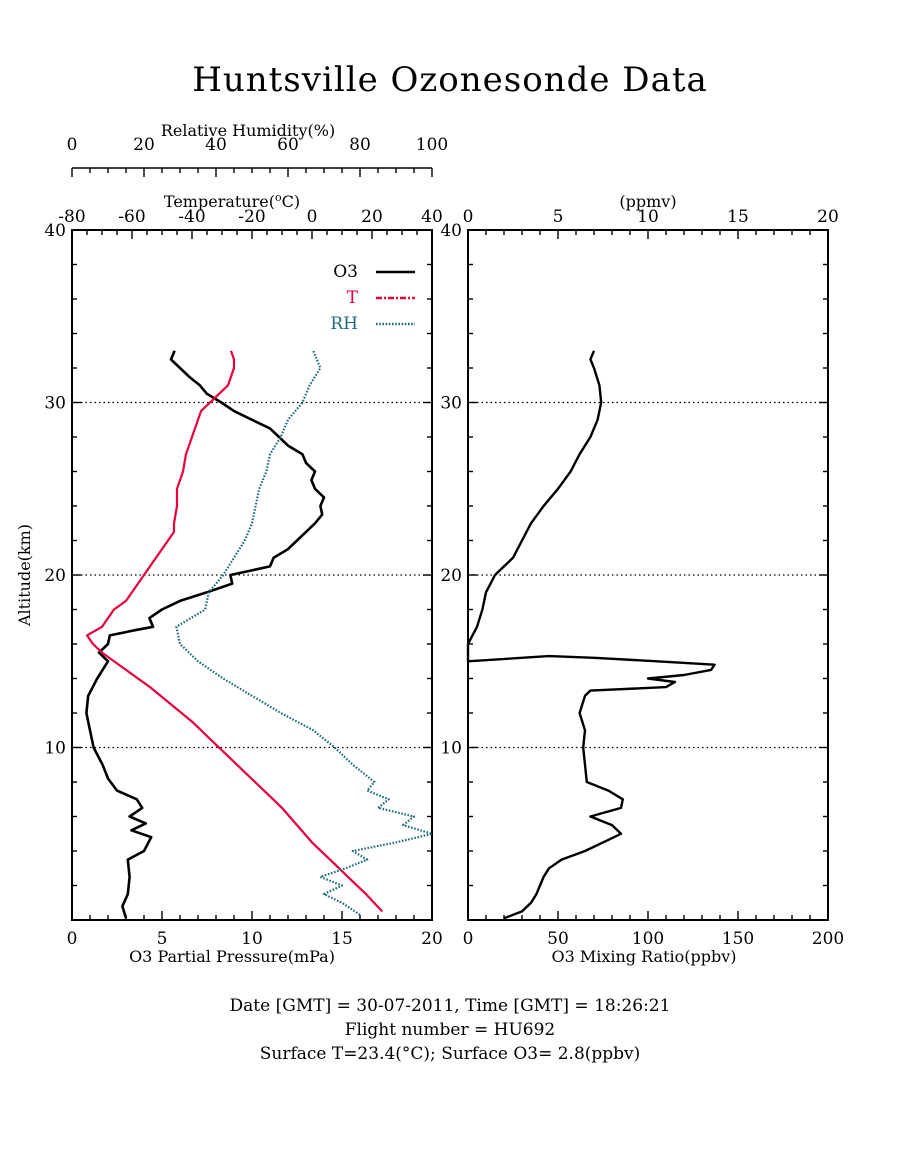 The width and height of the screenshot is (900, 1150). Describe the element at coordinates (248, 130) in the screenshot. I see `rh-axis-title: Relative Humidity(%)` at that location.